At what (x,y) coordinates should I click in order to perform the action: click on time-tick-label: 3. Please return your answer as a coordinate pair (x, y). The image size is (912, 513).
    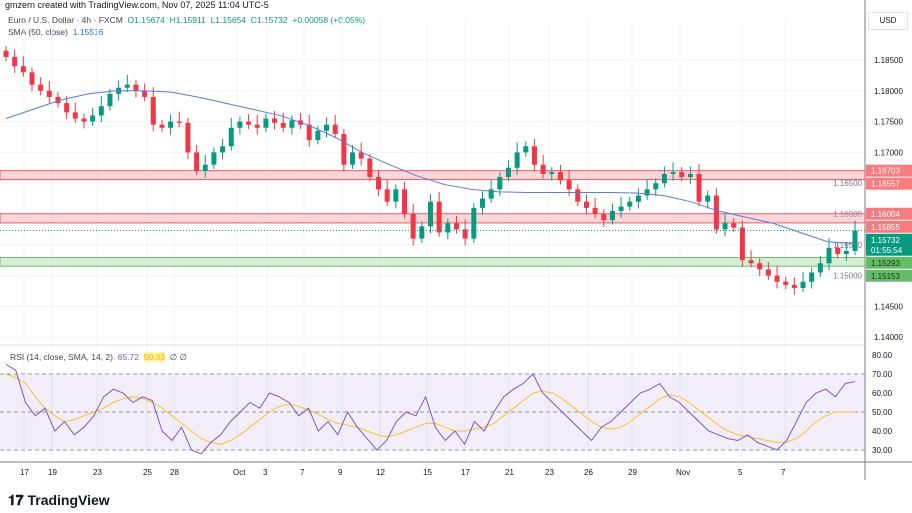
    Looking at the image, I should click on (265, 472).